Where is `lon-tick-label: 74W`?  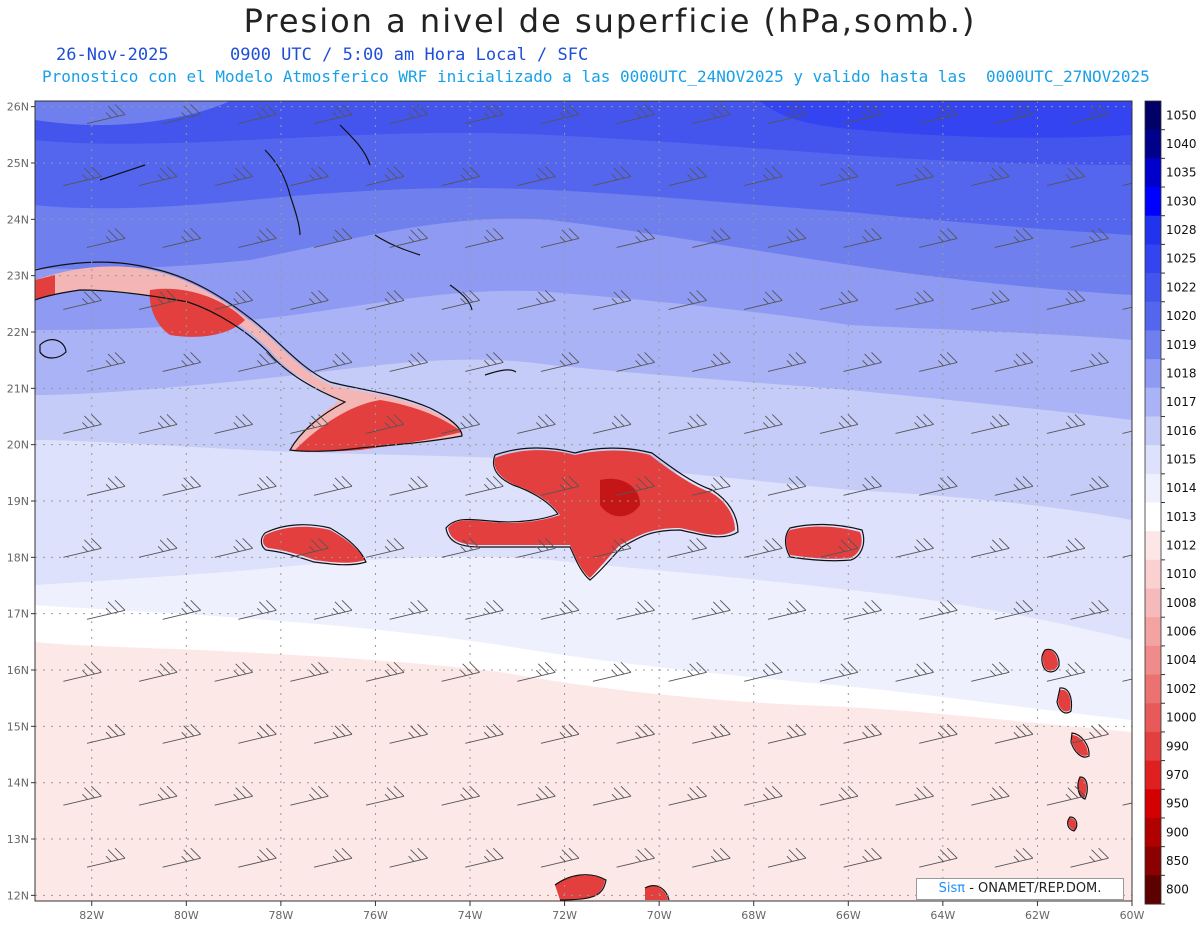 lon-tick-label: 74W is located at coordinates (470, 915).